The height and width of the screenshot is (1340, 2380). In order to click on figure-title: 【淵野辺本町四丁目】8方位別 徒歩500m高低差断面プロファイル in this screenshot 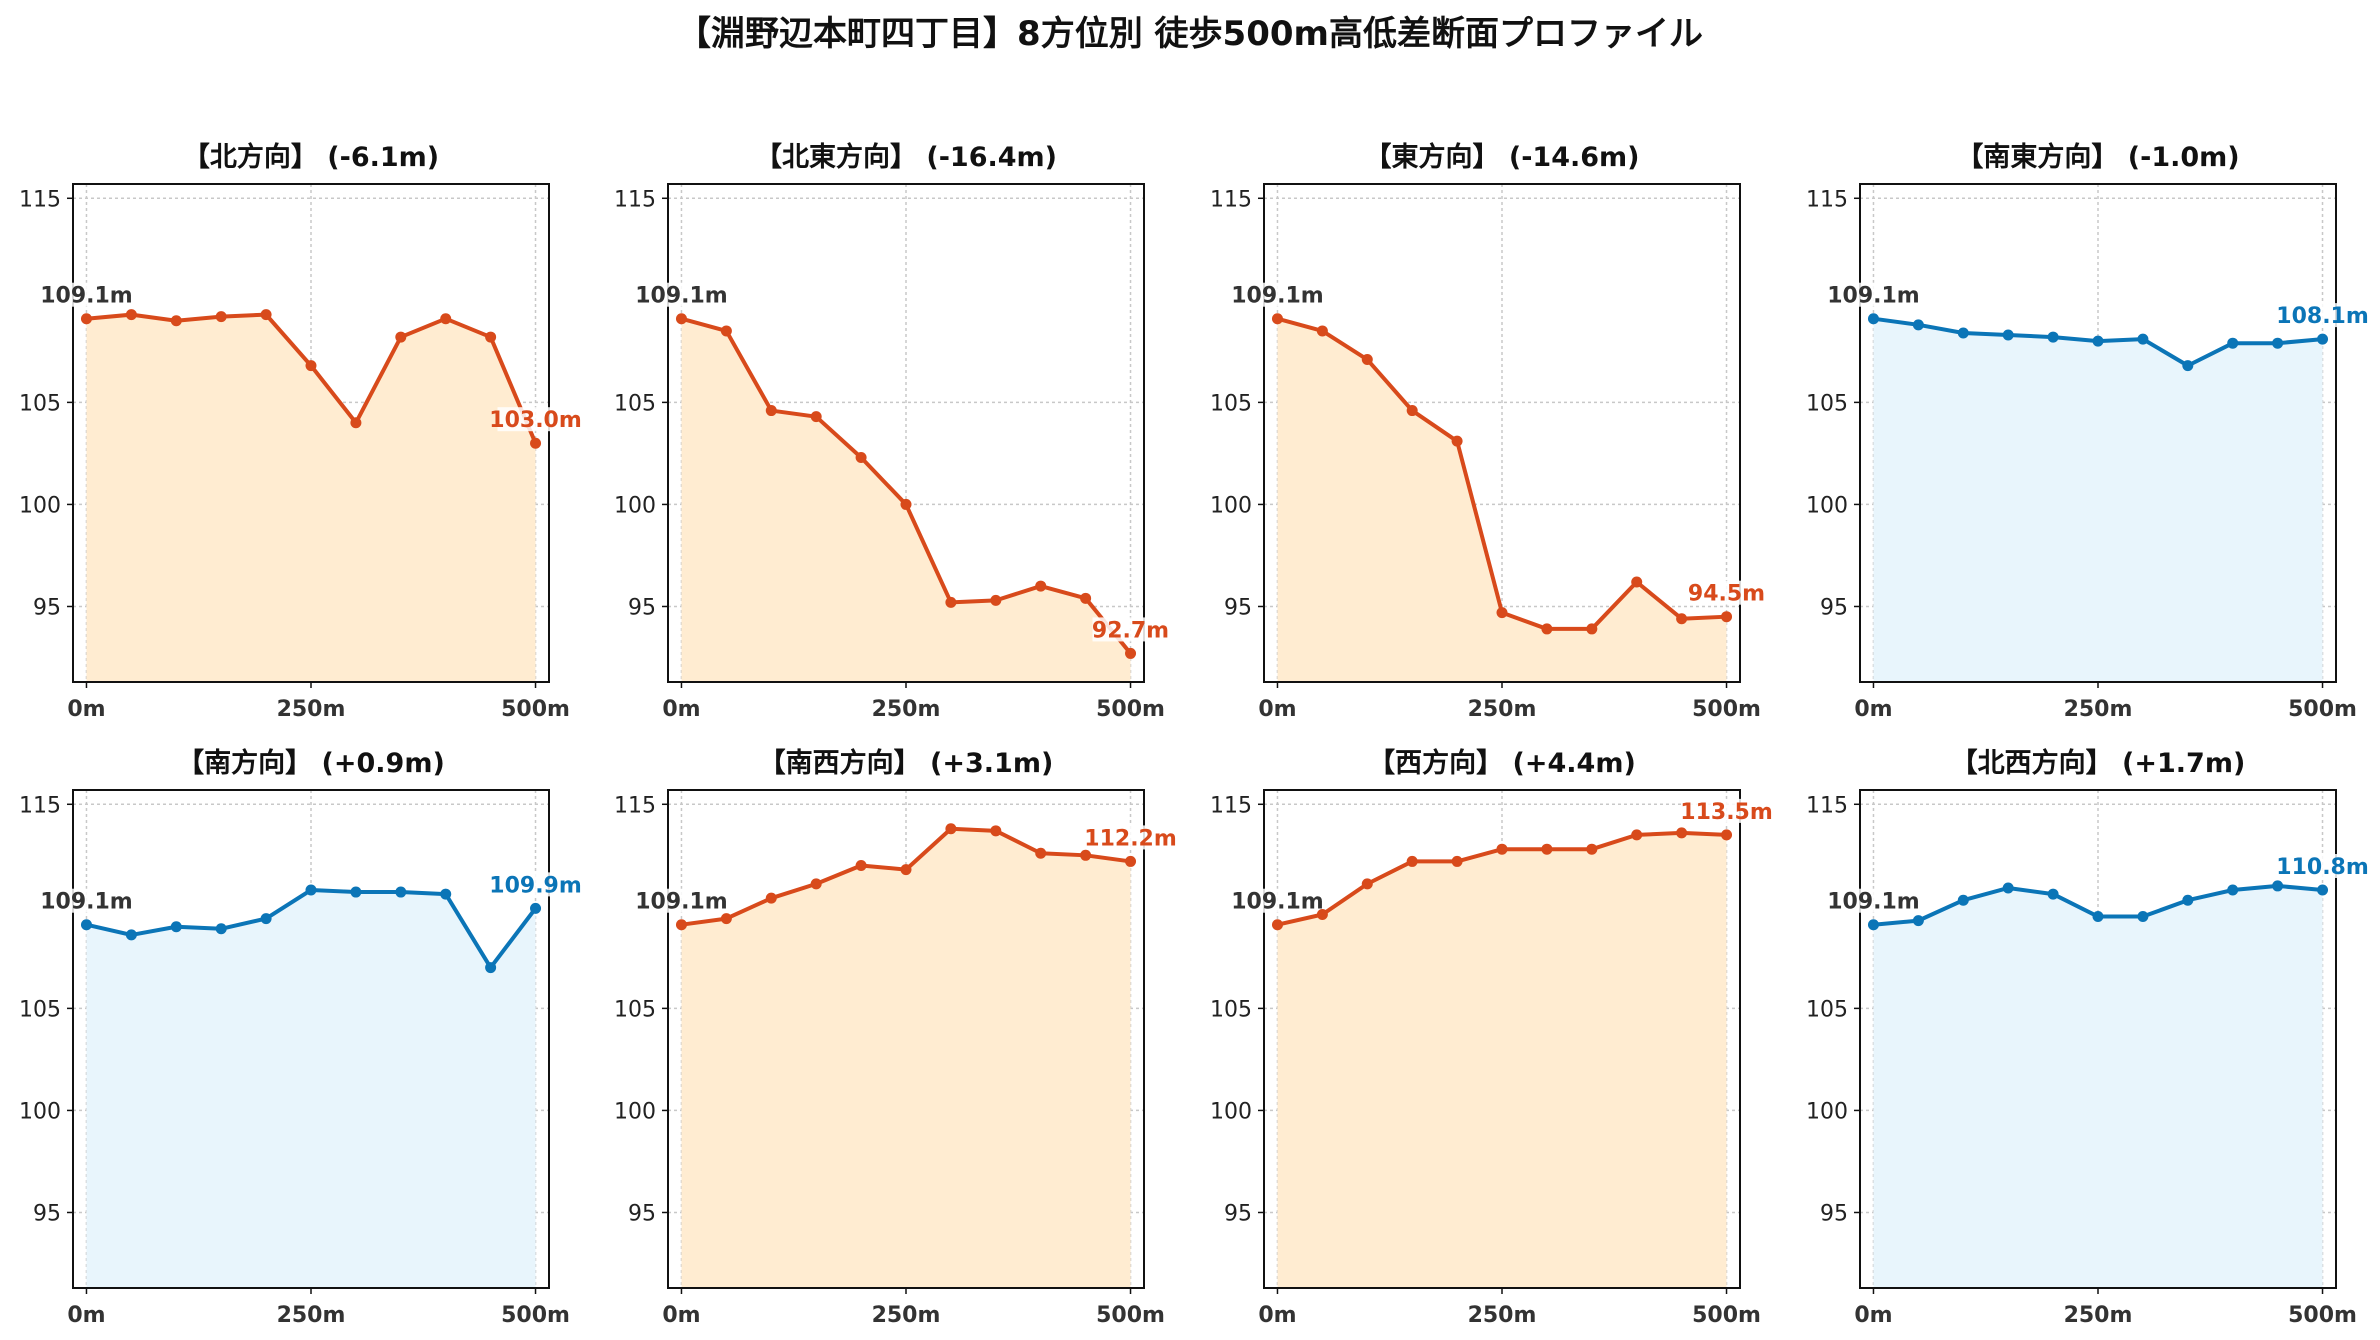, I will do `click(1190, 34)`.